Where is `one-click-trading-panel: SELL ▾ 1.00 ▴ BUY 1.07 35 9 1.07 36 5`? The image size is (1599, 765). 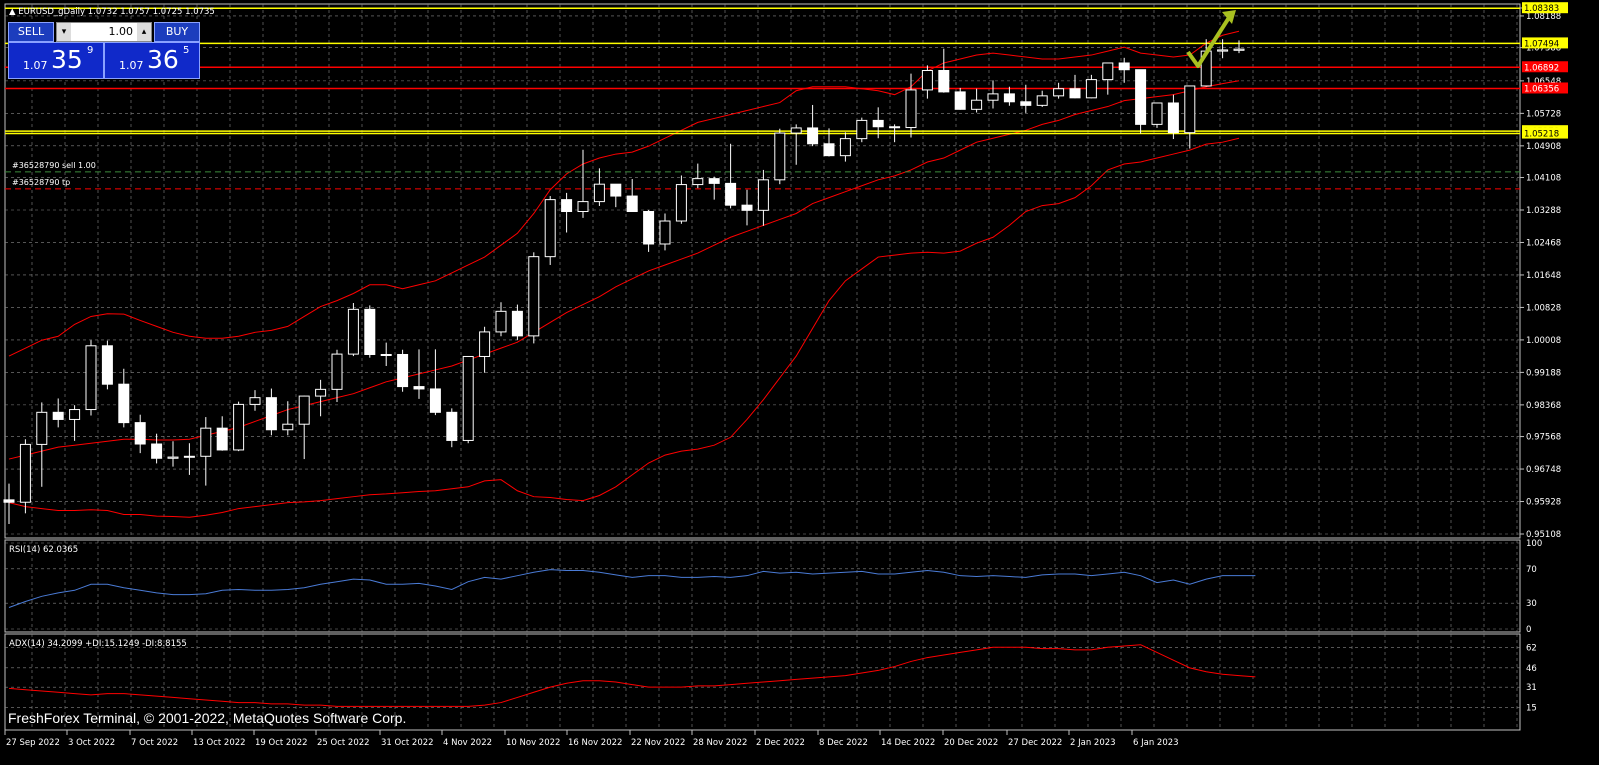
one-click-trading-panel: SELL ▾ 1.00 ▴ BUY 1.07 35 9 1.07 36 5 is located at coordinates (104, 50).